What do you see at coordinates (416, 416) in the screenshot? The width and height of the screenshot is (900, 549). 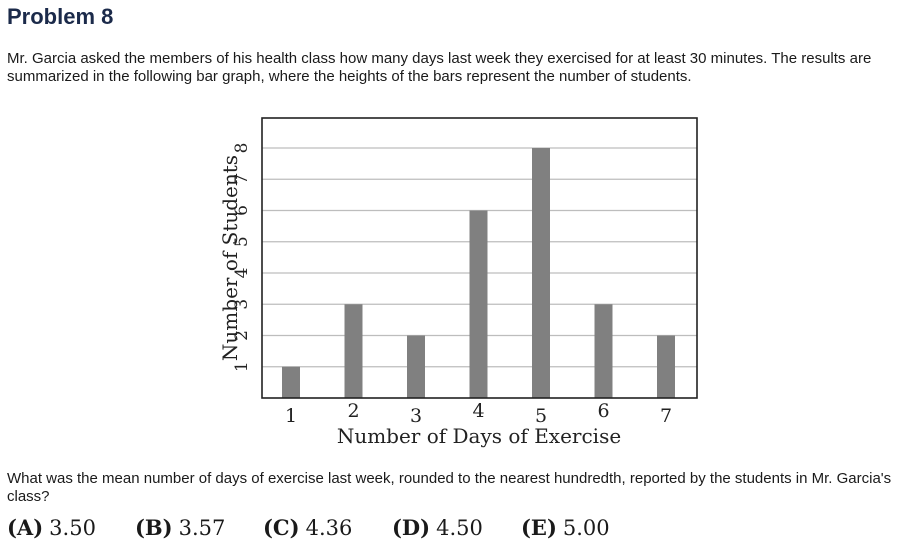 I see `x-tick-label: 3` at bounding box center [416, 416].